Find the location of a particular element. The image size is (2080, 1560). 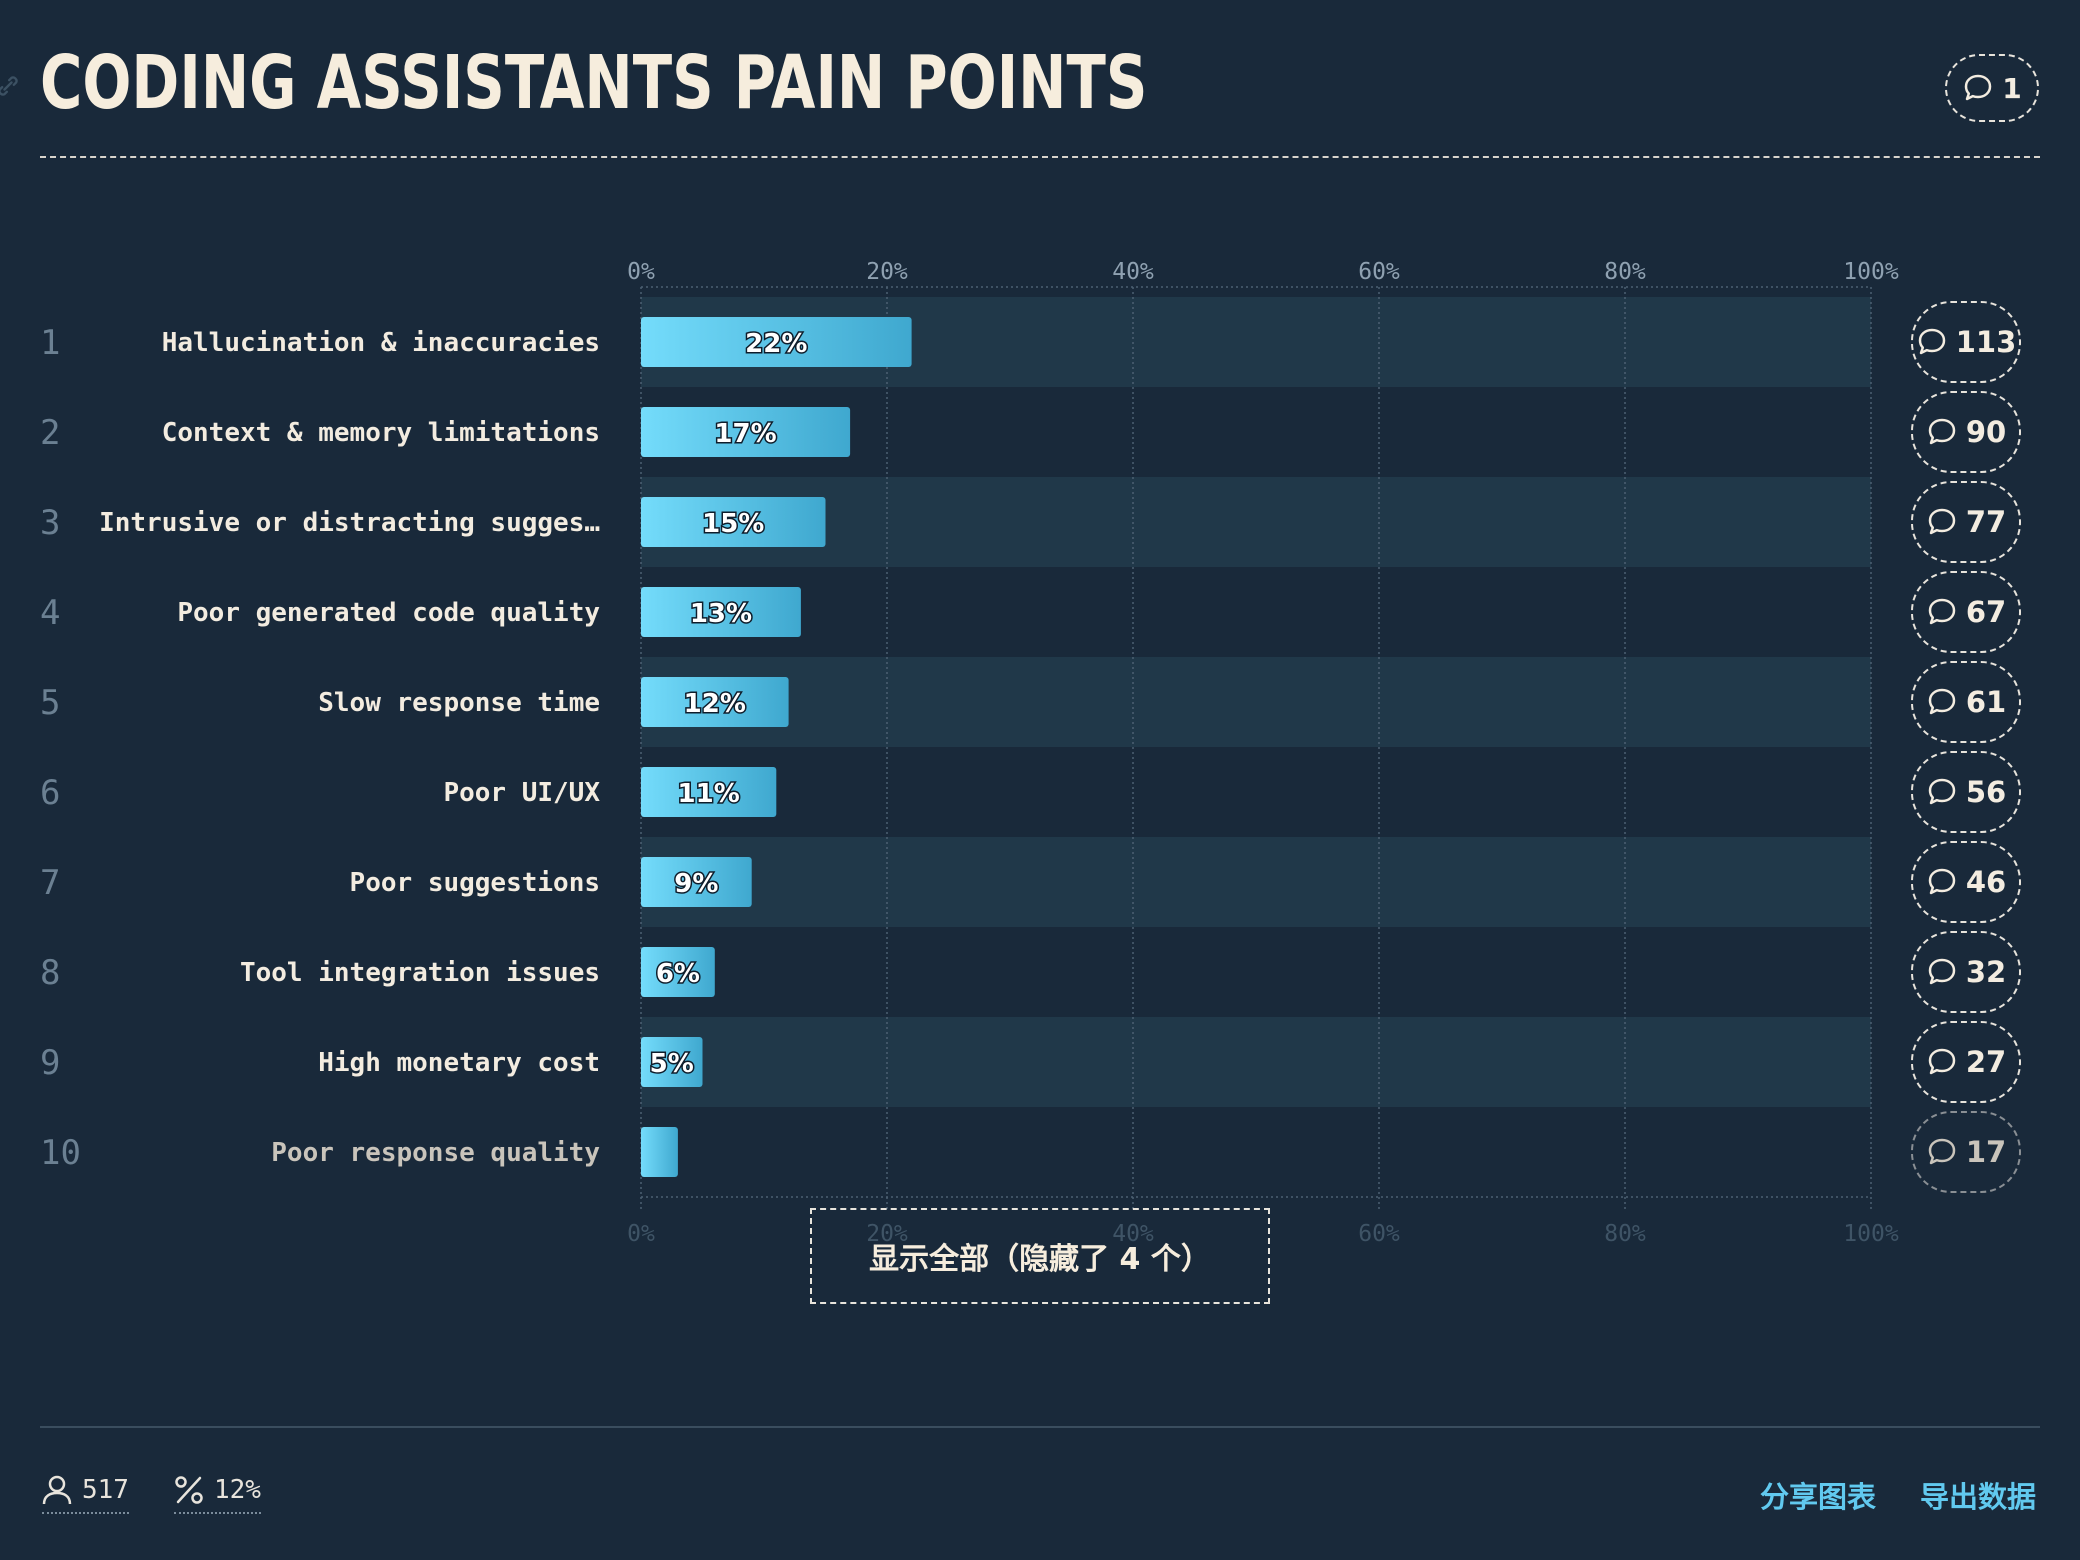

x-tick-label-bottom: 60% is located at coordinates (1379, 1234).